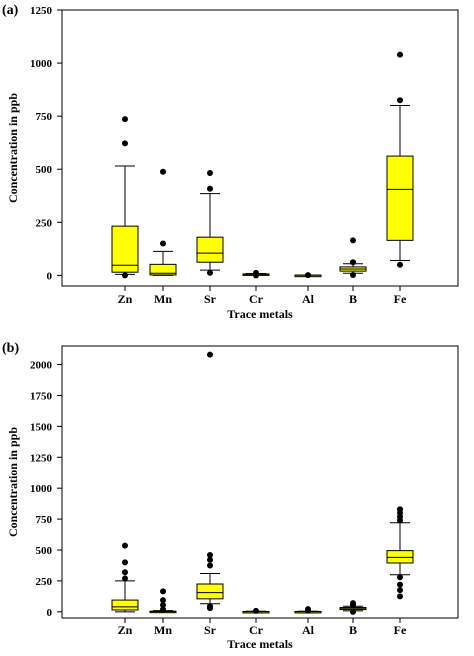  I want to click on panel-b-x-axis: Zn Mn Sr Cr Al B Fe, so click(262, 627).